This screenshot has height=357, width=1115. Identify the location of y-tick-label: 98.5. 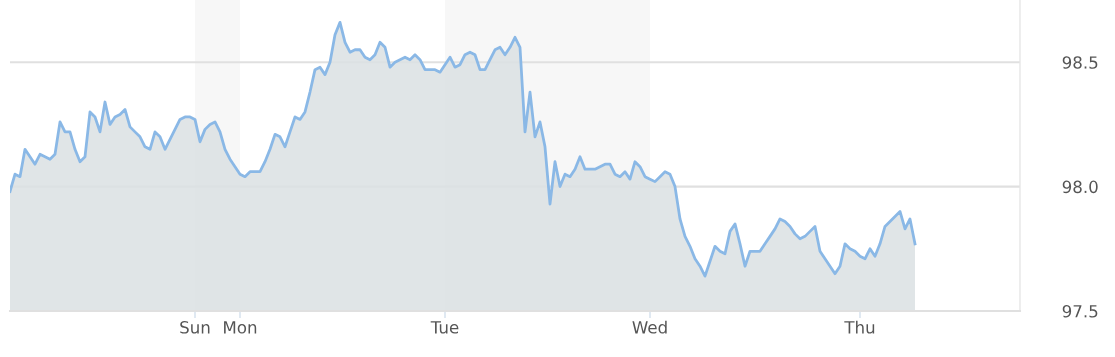
(1080, 62).